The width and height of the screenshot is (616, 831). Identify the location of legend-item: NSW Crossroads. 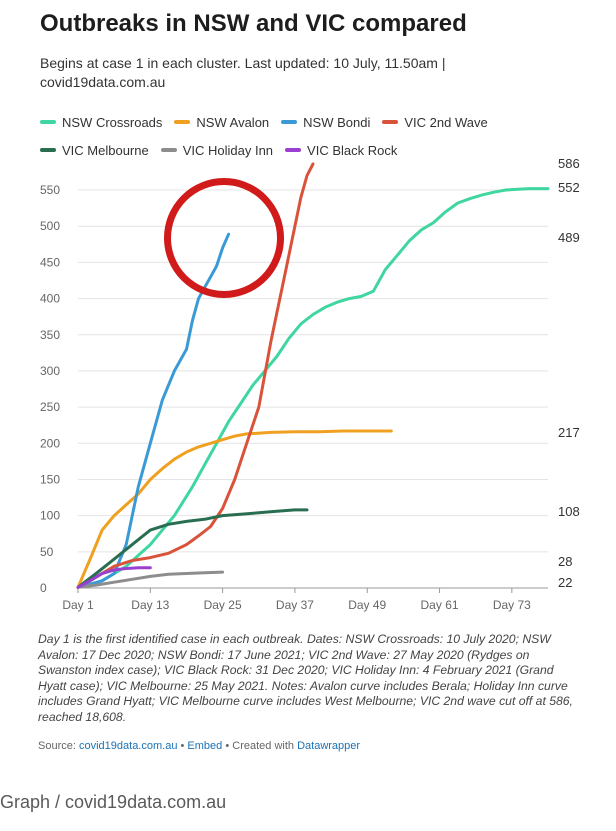
(101, 122).